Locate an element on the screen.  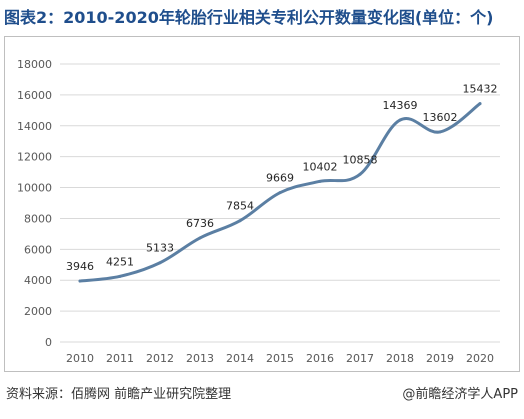
x-tick-label: 2012 is located at coordinates (160, 358).